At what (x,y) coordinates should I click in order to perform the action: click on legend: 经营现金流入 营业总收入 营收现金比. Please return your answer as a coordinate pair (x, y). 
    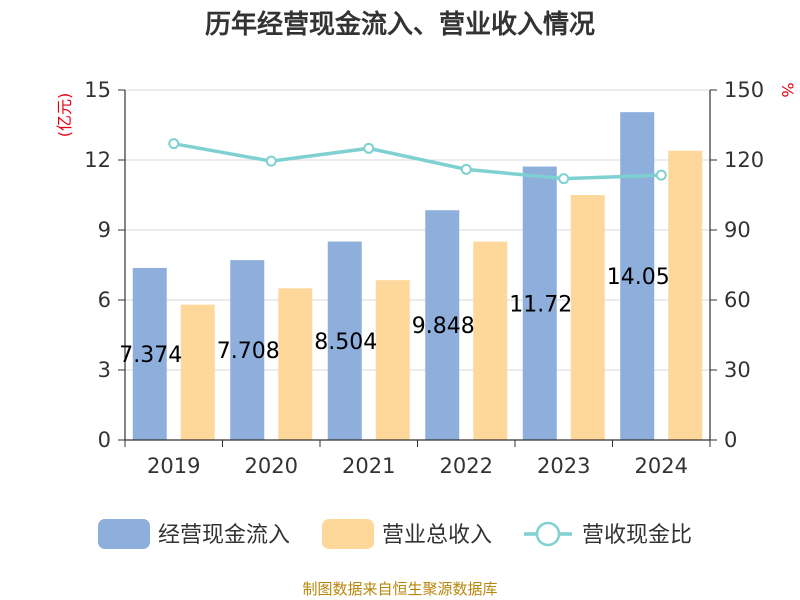
    Looking at the image, I should click on (395, 534).